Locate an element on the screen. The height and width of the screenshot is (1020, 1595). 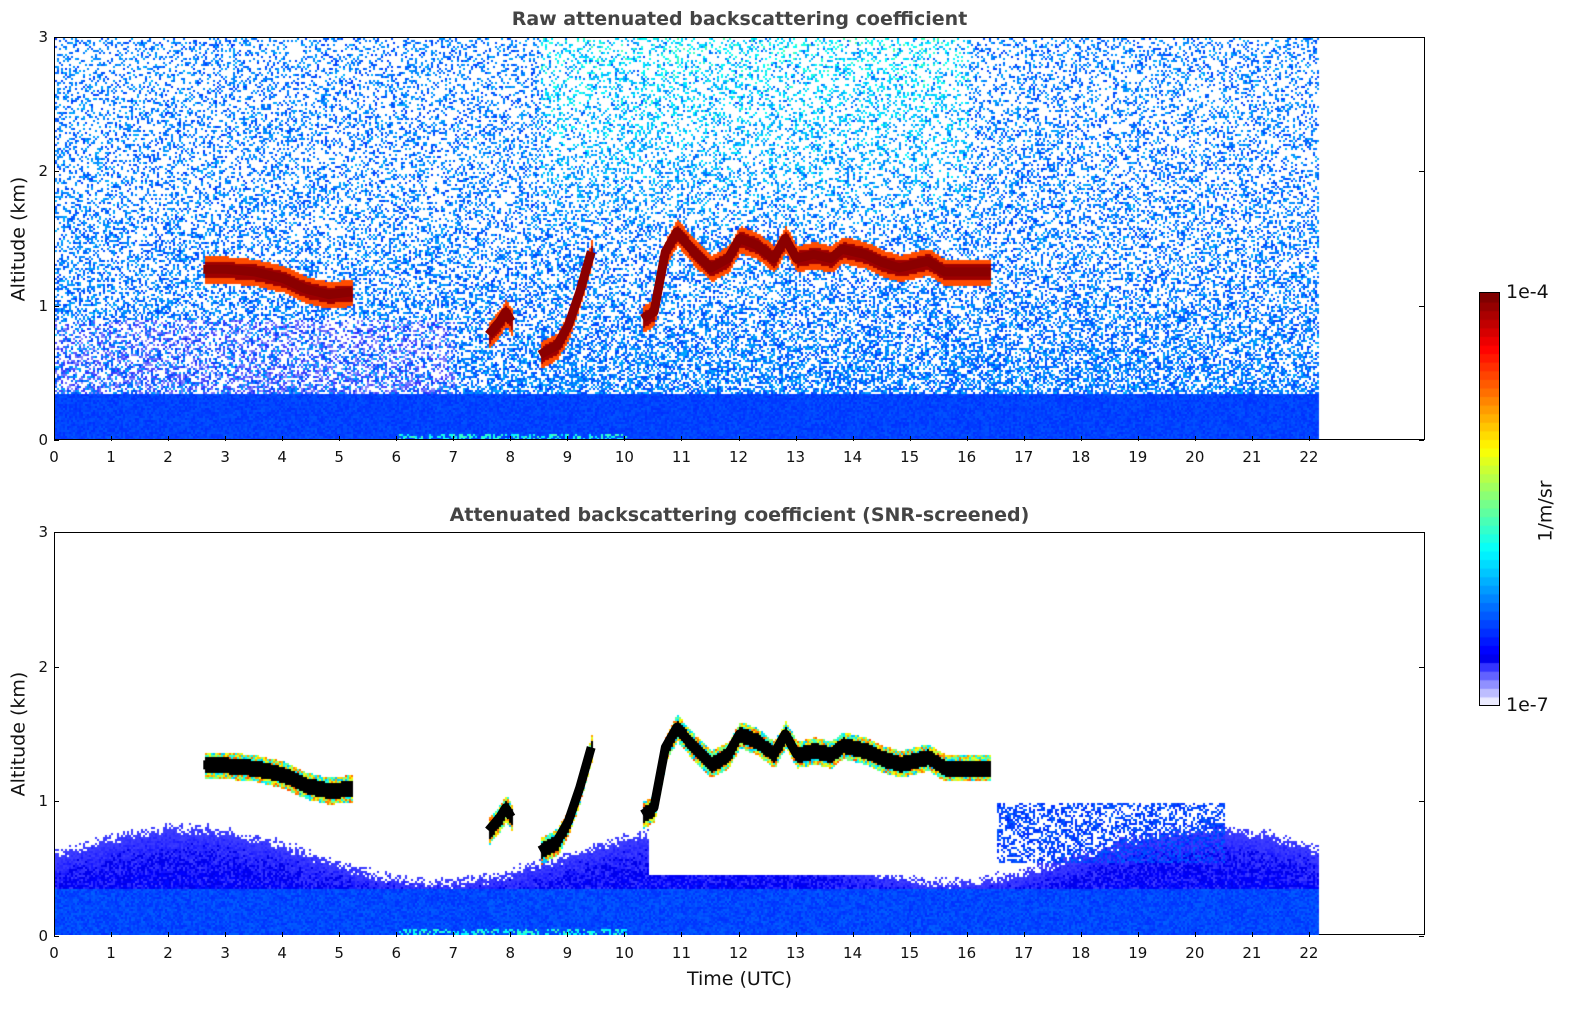
y-tick-label: 2 is located at coordinates (43, 171).